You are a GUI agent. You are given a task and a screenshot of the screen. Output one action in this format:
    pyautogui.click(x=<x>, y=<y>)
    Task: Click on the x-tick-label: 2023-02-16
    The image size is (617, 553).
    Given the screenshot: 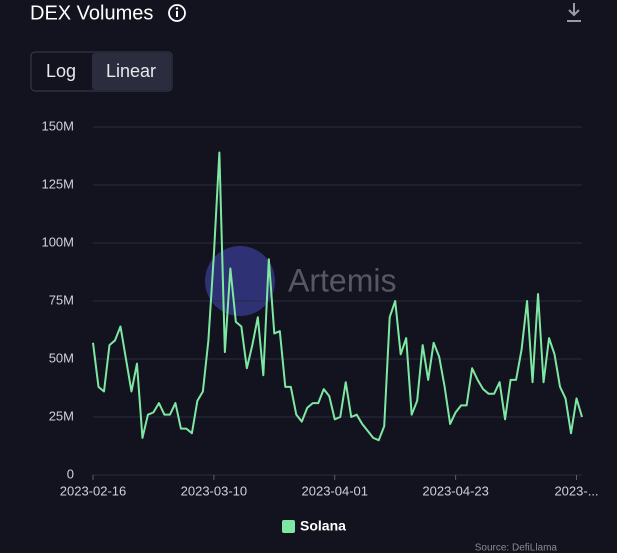 What is the action you would take?
    pyautogui.click(x=93, y=490)
    